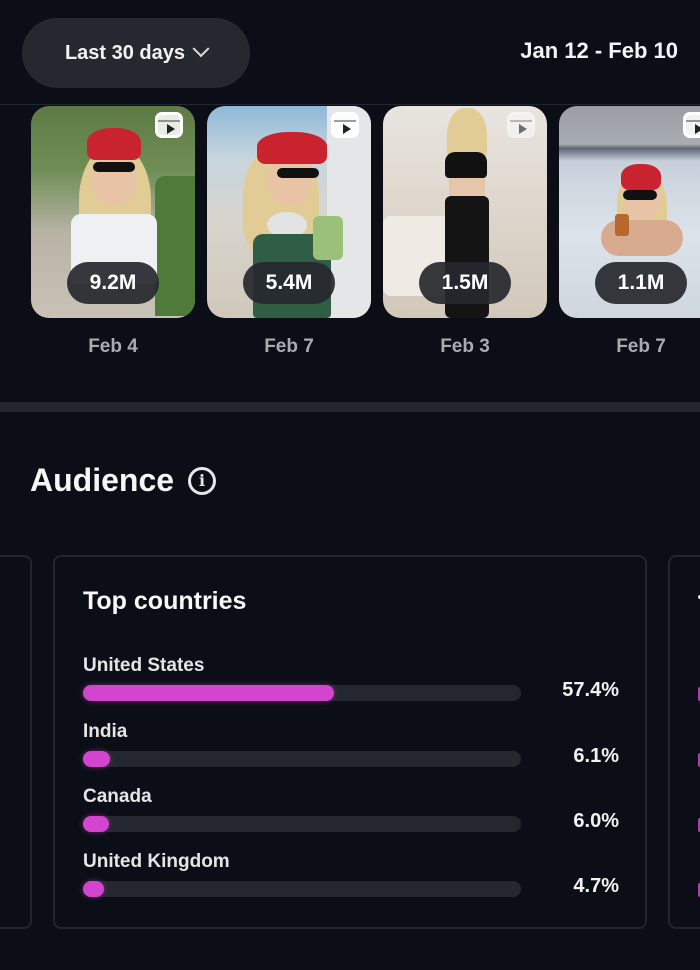  What do you see at coordinates (102, 480) in the screenshot?
I see `audience-title: Audience` at bounding box center [102, 480].